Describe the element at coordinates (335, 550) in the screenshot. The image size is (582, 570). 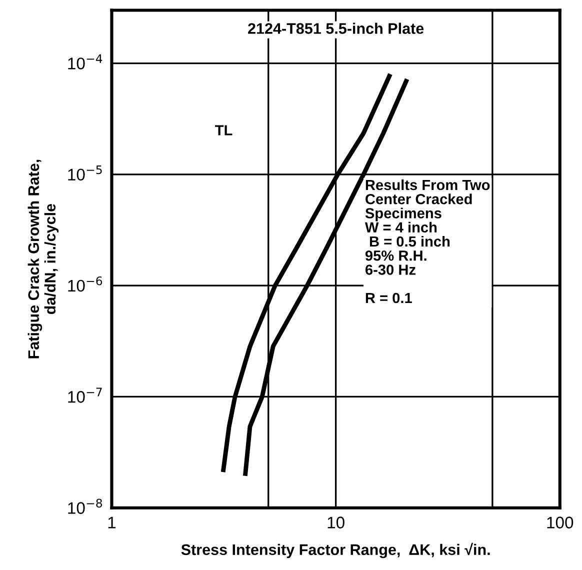
I see `x-axis-title: Stress Intensity Factor Range, ΔK, ksi √in.` at that location.